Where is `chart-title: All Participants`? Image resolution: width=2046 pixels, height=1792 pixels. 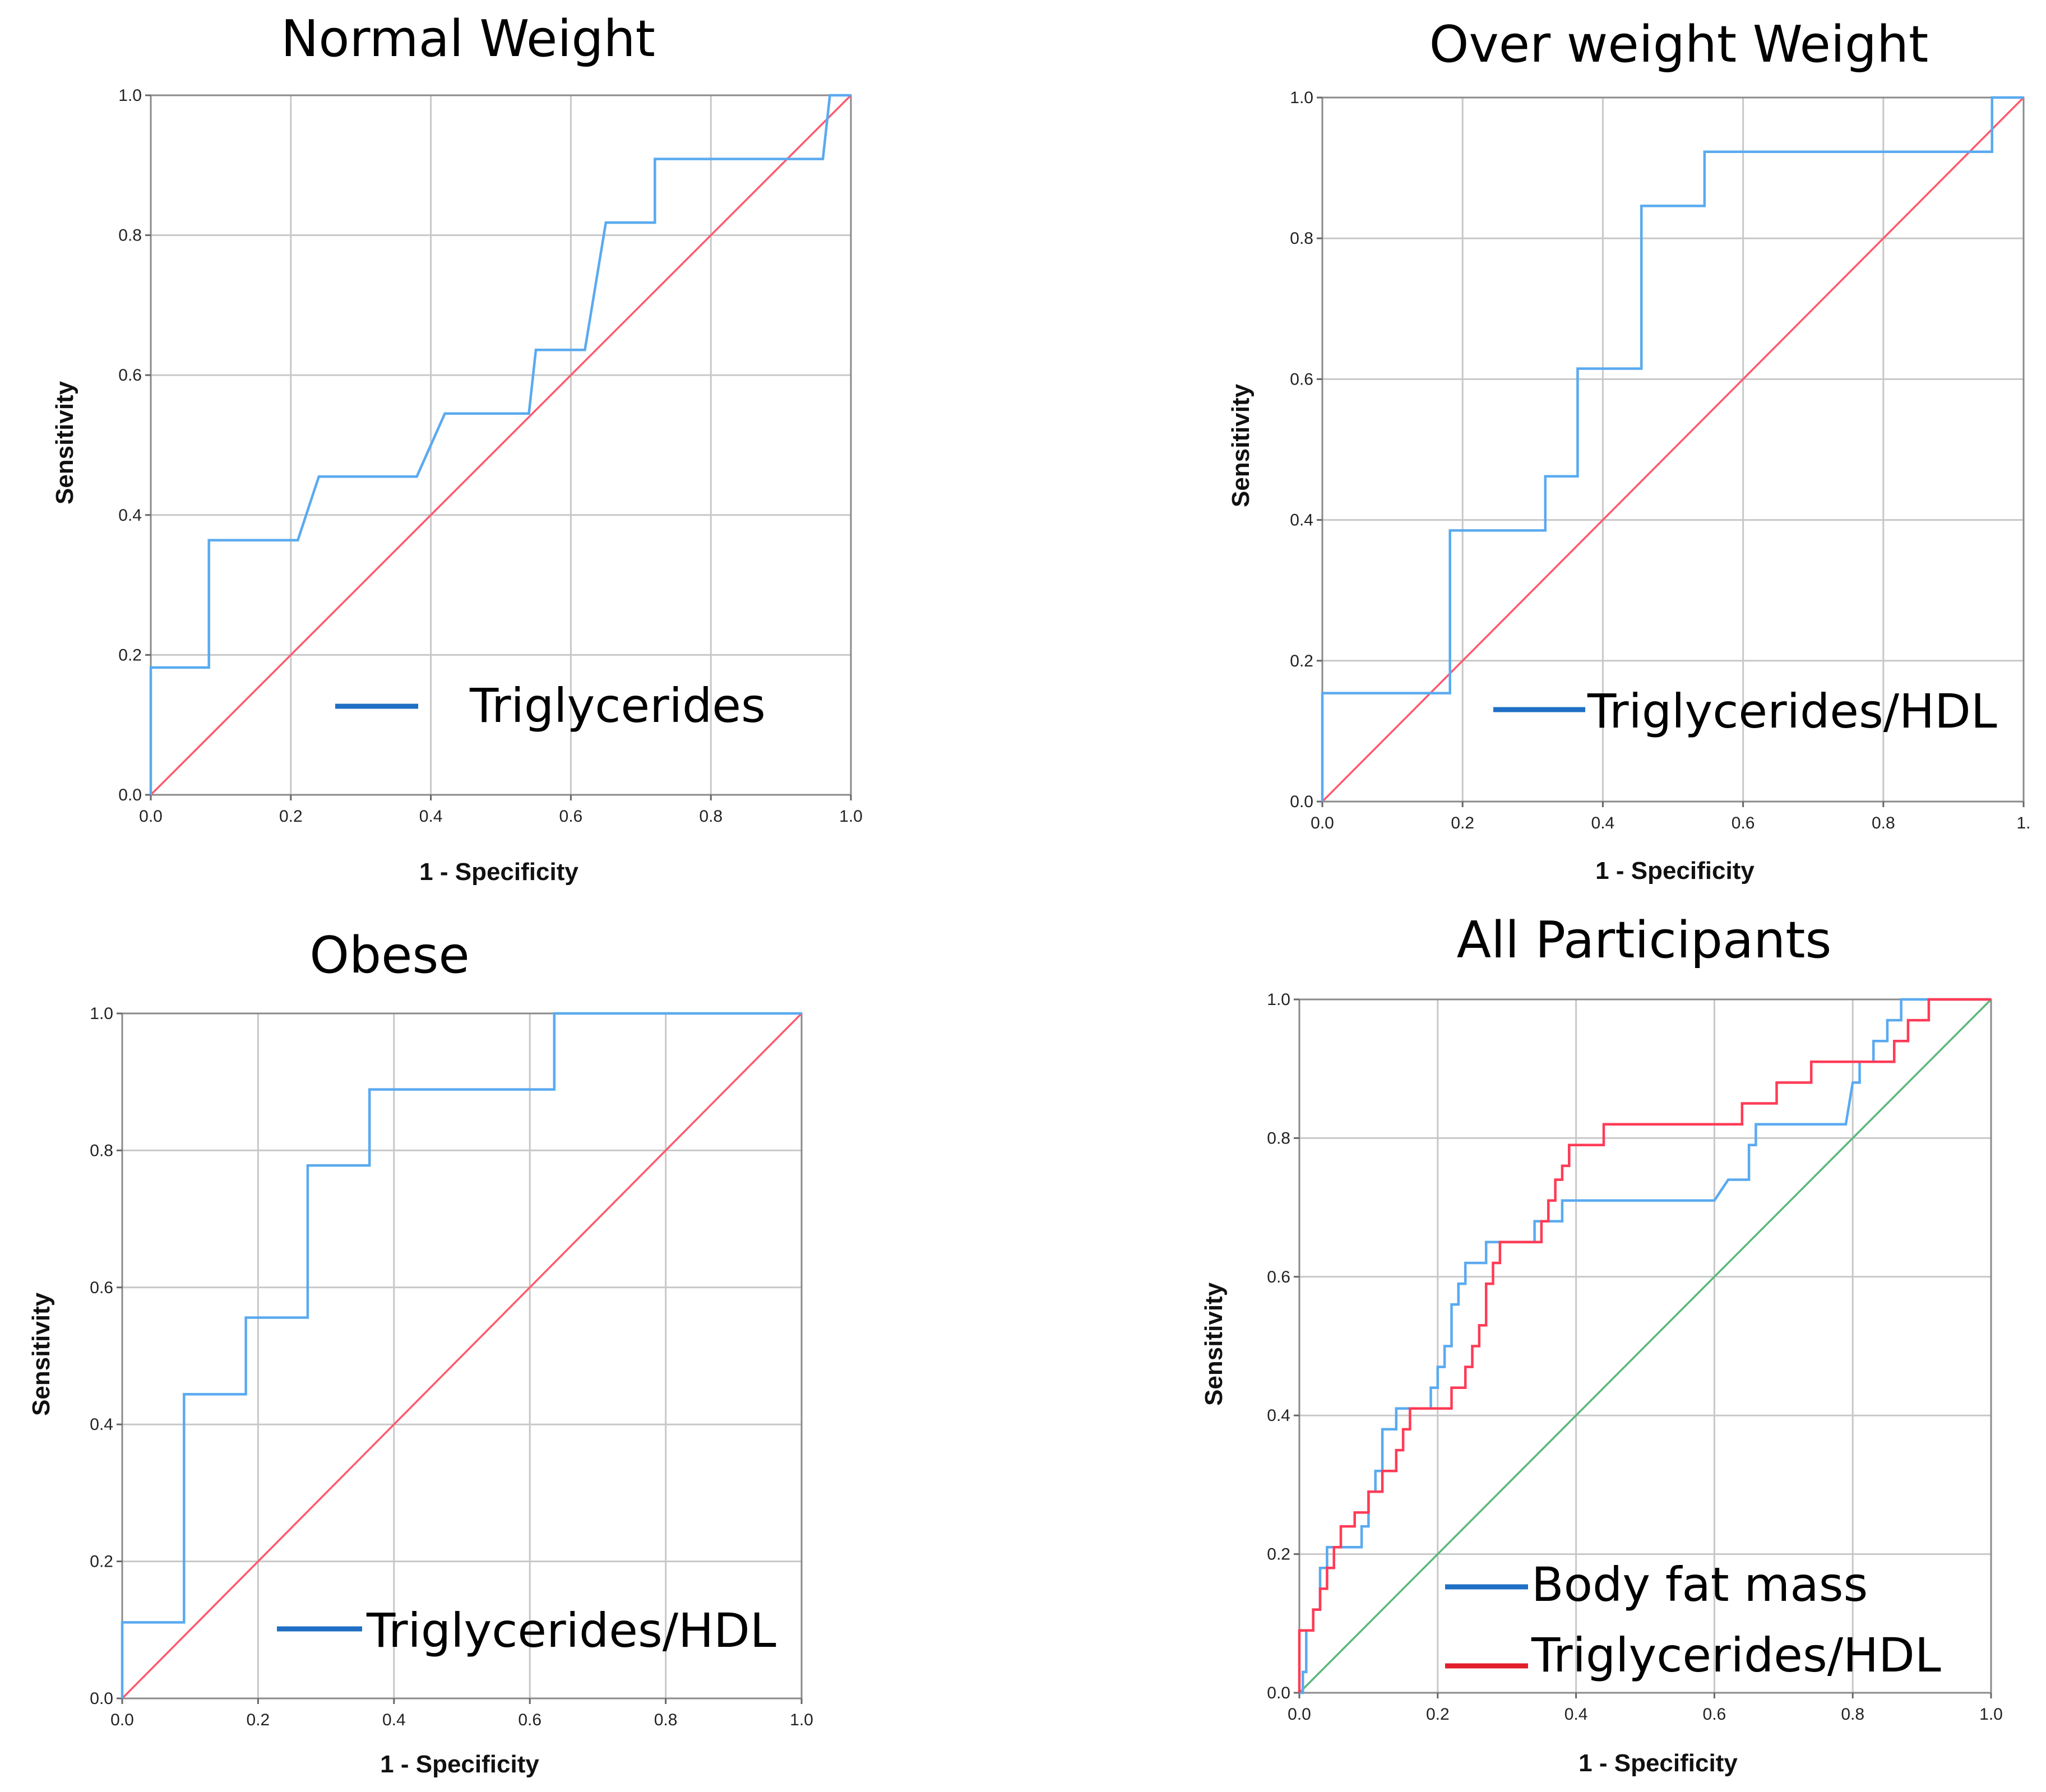
chart-title: All Participants is located at coordinates (1644, 941).